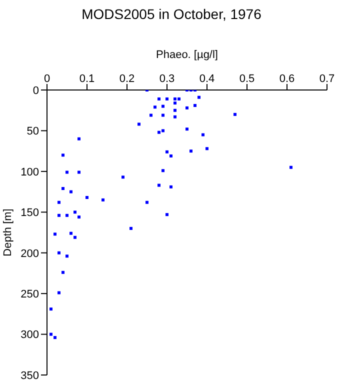  I want to click on x-tick-label: 0.1, so click(87, 79).